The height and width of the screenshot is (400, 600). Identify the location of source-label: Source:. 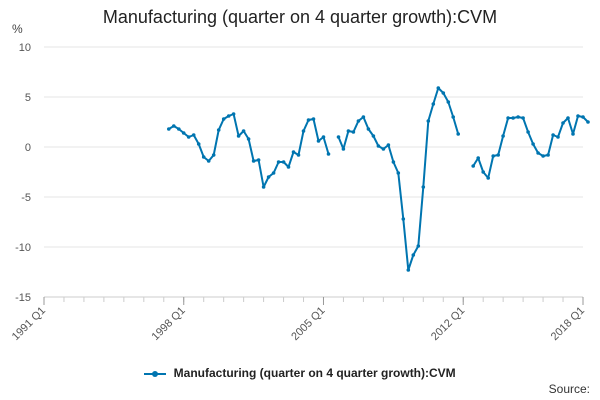
(569, 389).